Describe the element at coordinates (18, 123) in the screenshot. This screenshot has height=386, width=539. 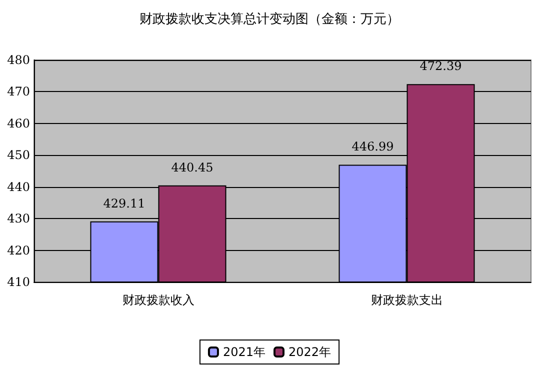
I see `y-tick-label: 460` at that location.